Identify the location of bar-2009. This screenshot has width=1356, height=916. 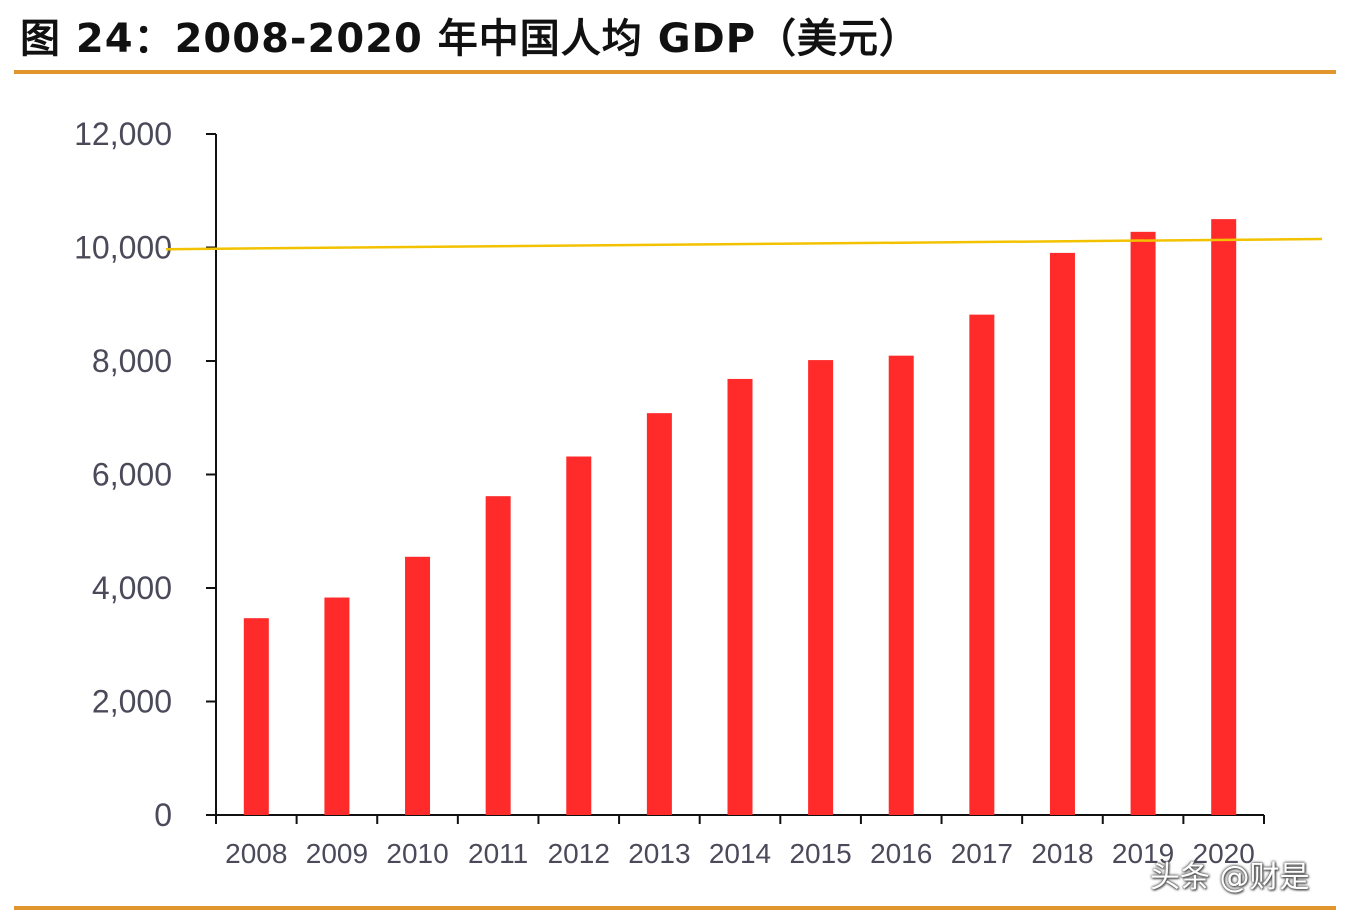
(337, 706).